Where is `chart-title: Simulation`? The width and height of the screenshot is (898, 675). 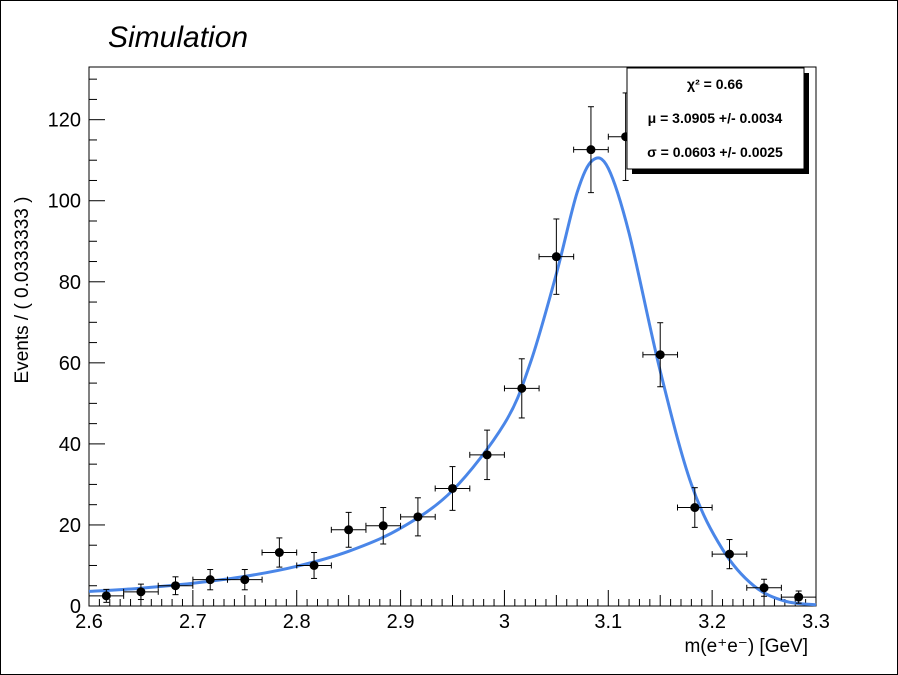 chart-title: Simulation is located at coordinates (178, 37).